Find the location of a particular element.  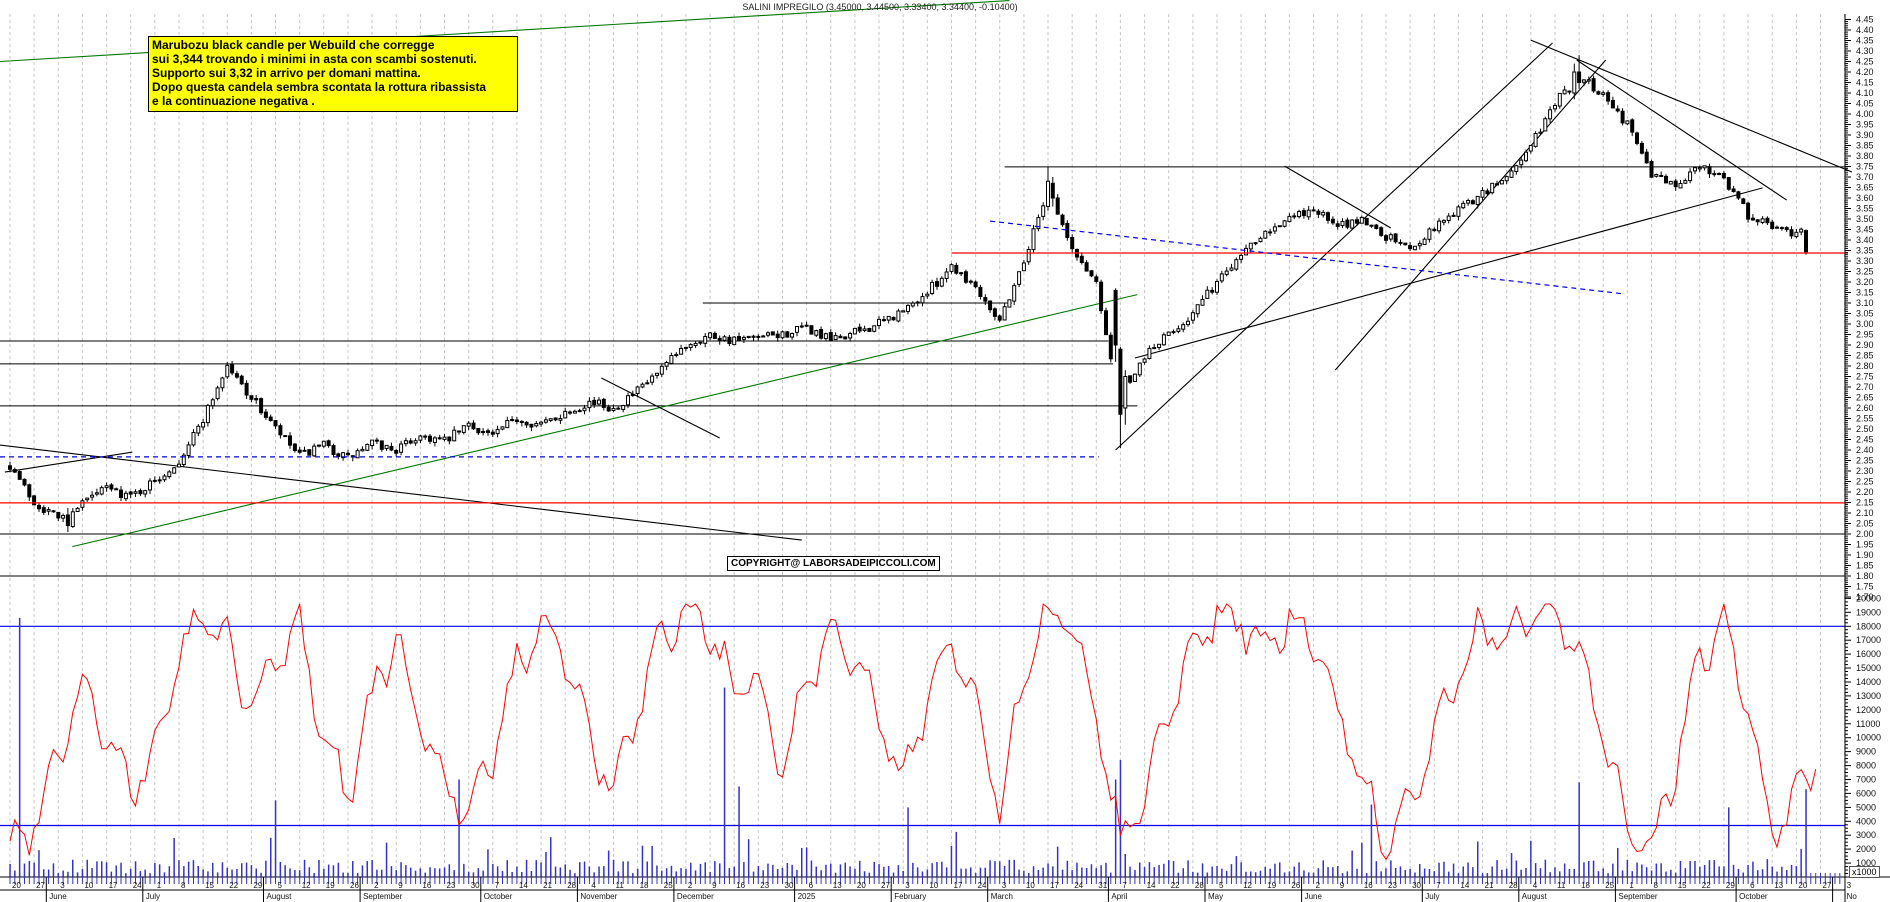

svg-text: 1.90 is located at coordinates (1865, 555).